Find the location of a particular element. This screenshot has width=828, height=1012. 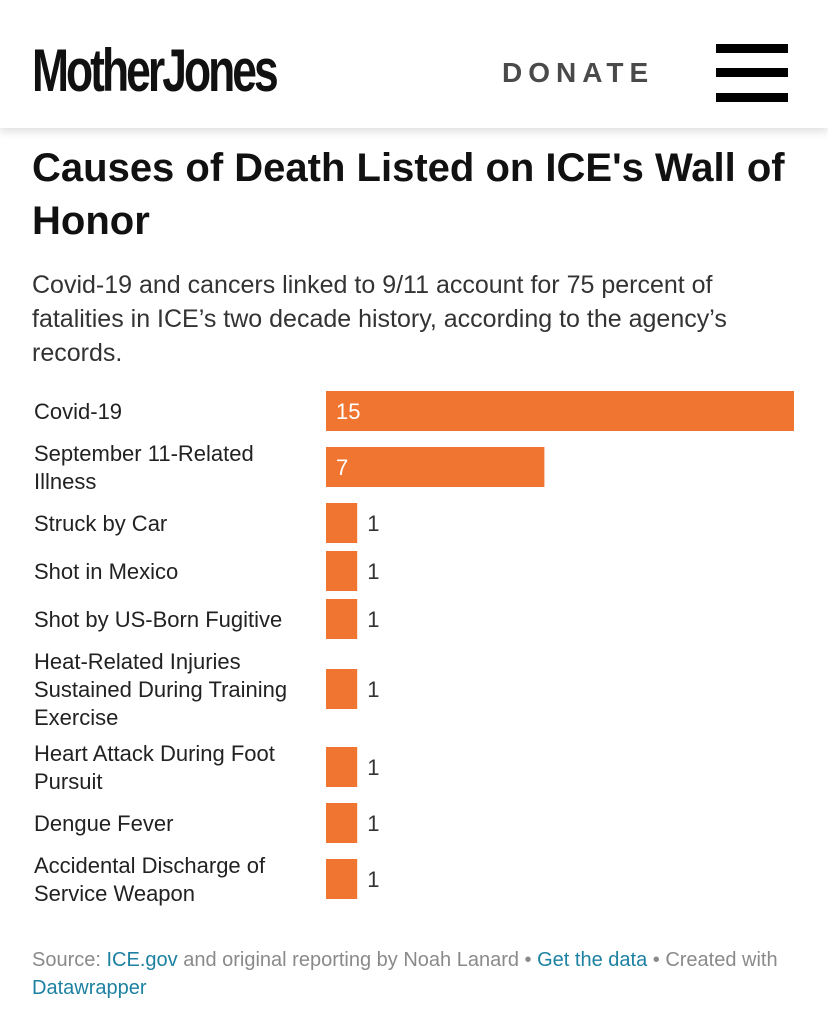

category-label: Covid-19 is located at coordinates (78, 411).